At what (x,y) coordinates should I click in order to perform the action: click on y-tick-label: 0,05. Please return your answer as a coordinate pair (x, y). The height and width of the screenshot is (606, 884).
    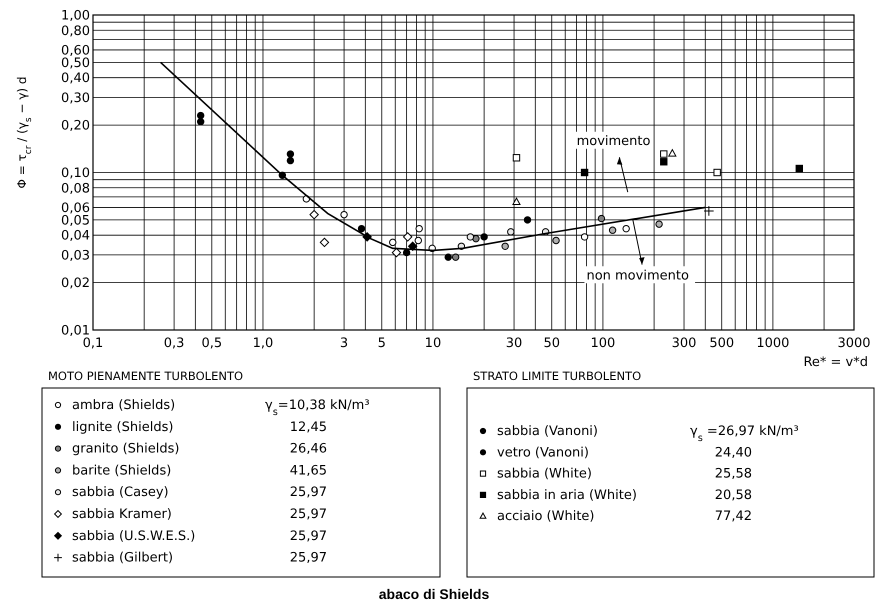
    Looking at the image, I should click on (75, 220).